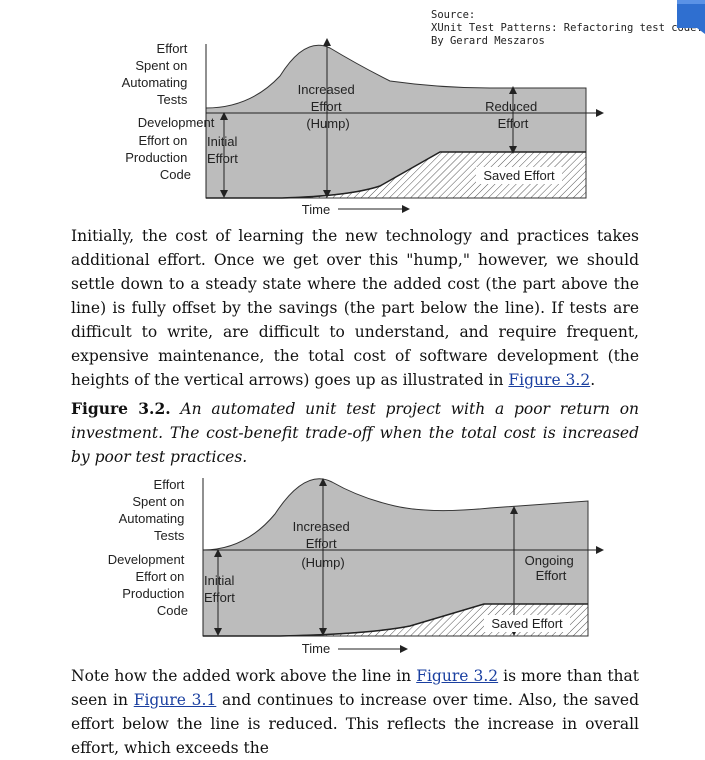 The height and width of the screenshot is (760, 705). Describe the element at coordinates (121, 408) in the screenshot. I see `caption-label: Figure 3.2.` at that location.